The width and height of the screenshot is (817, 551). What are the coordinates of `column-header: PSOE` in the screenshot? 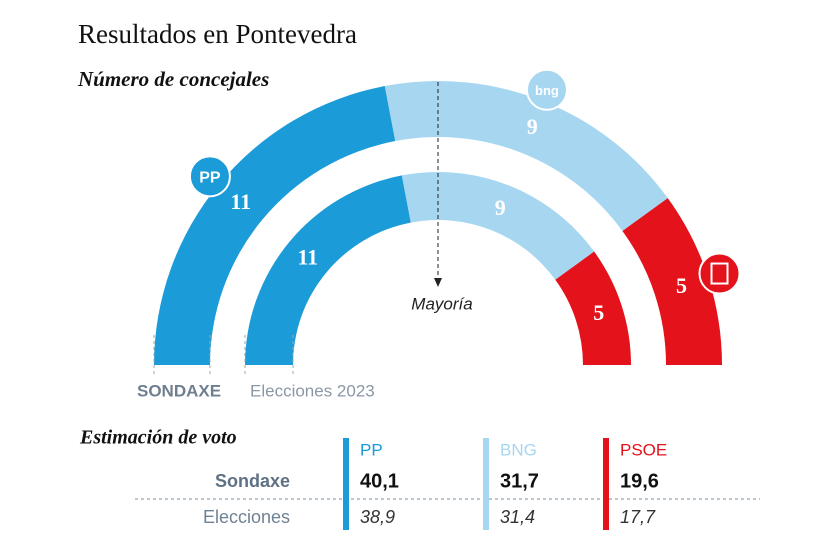 It's located at (643, 449).